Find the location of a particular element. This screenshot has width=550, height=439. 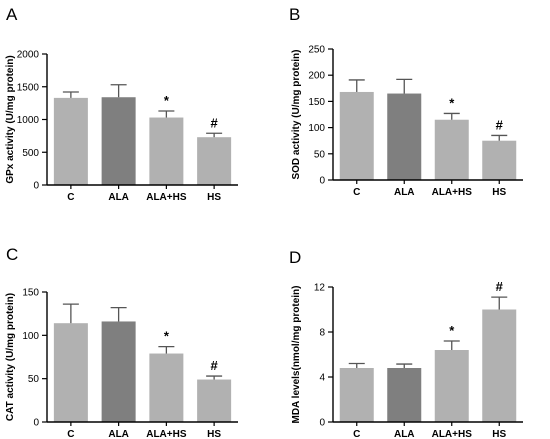

panel-letter: B is located at coordinates (294, 14).